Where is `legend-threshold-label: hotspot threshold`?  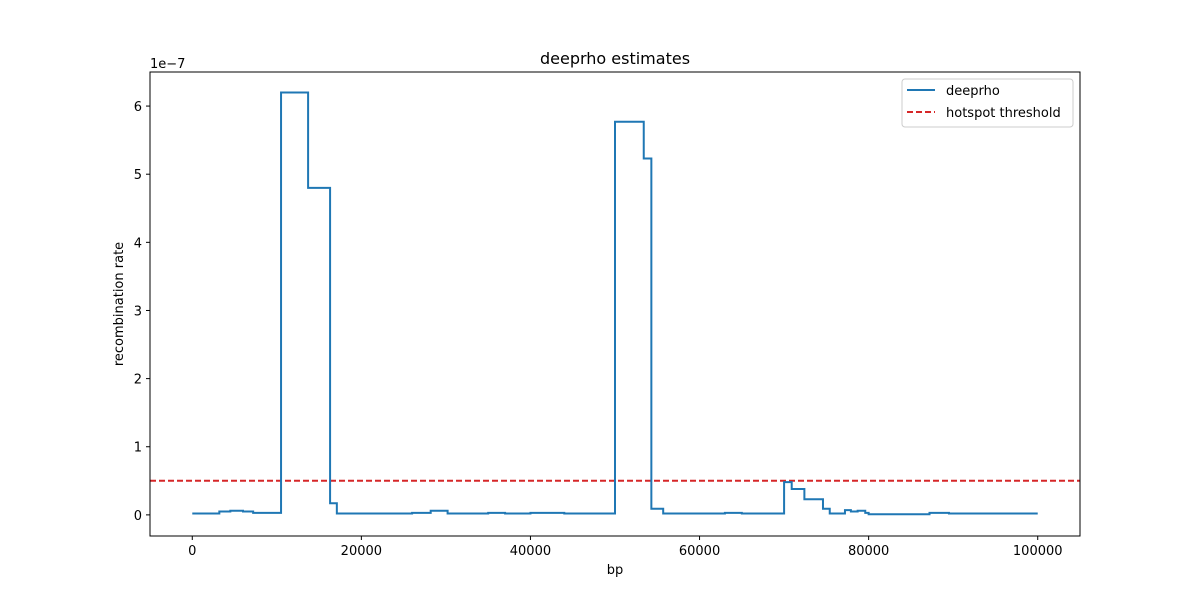 legend-threshold-label: hotspot threshold is located at coordinates (1003, 113).